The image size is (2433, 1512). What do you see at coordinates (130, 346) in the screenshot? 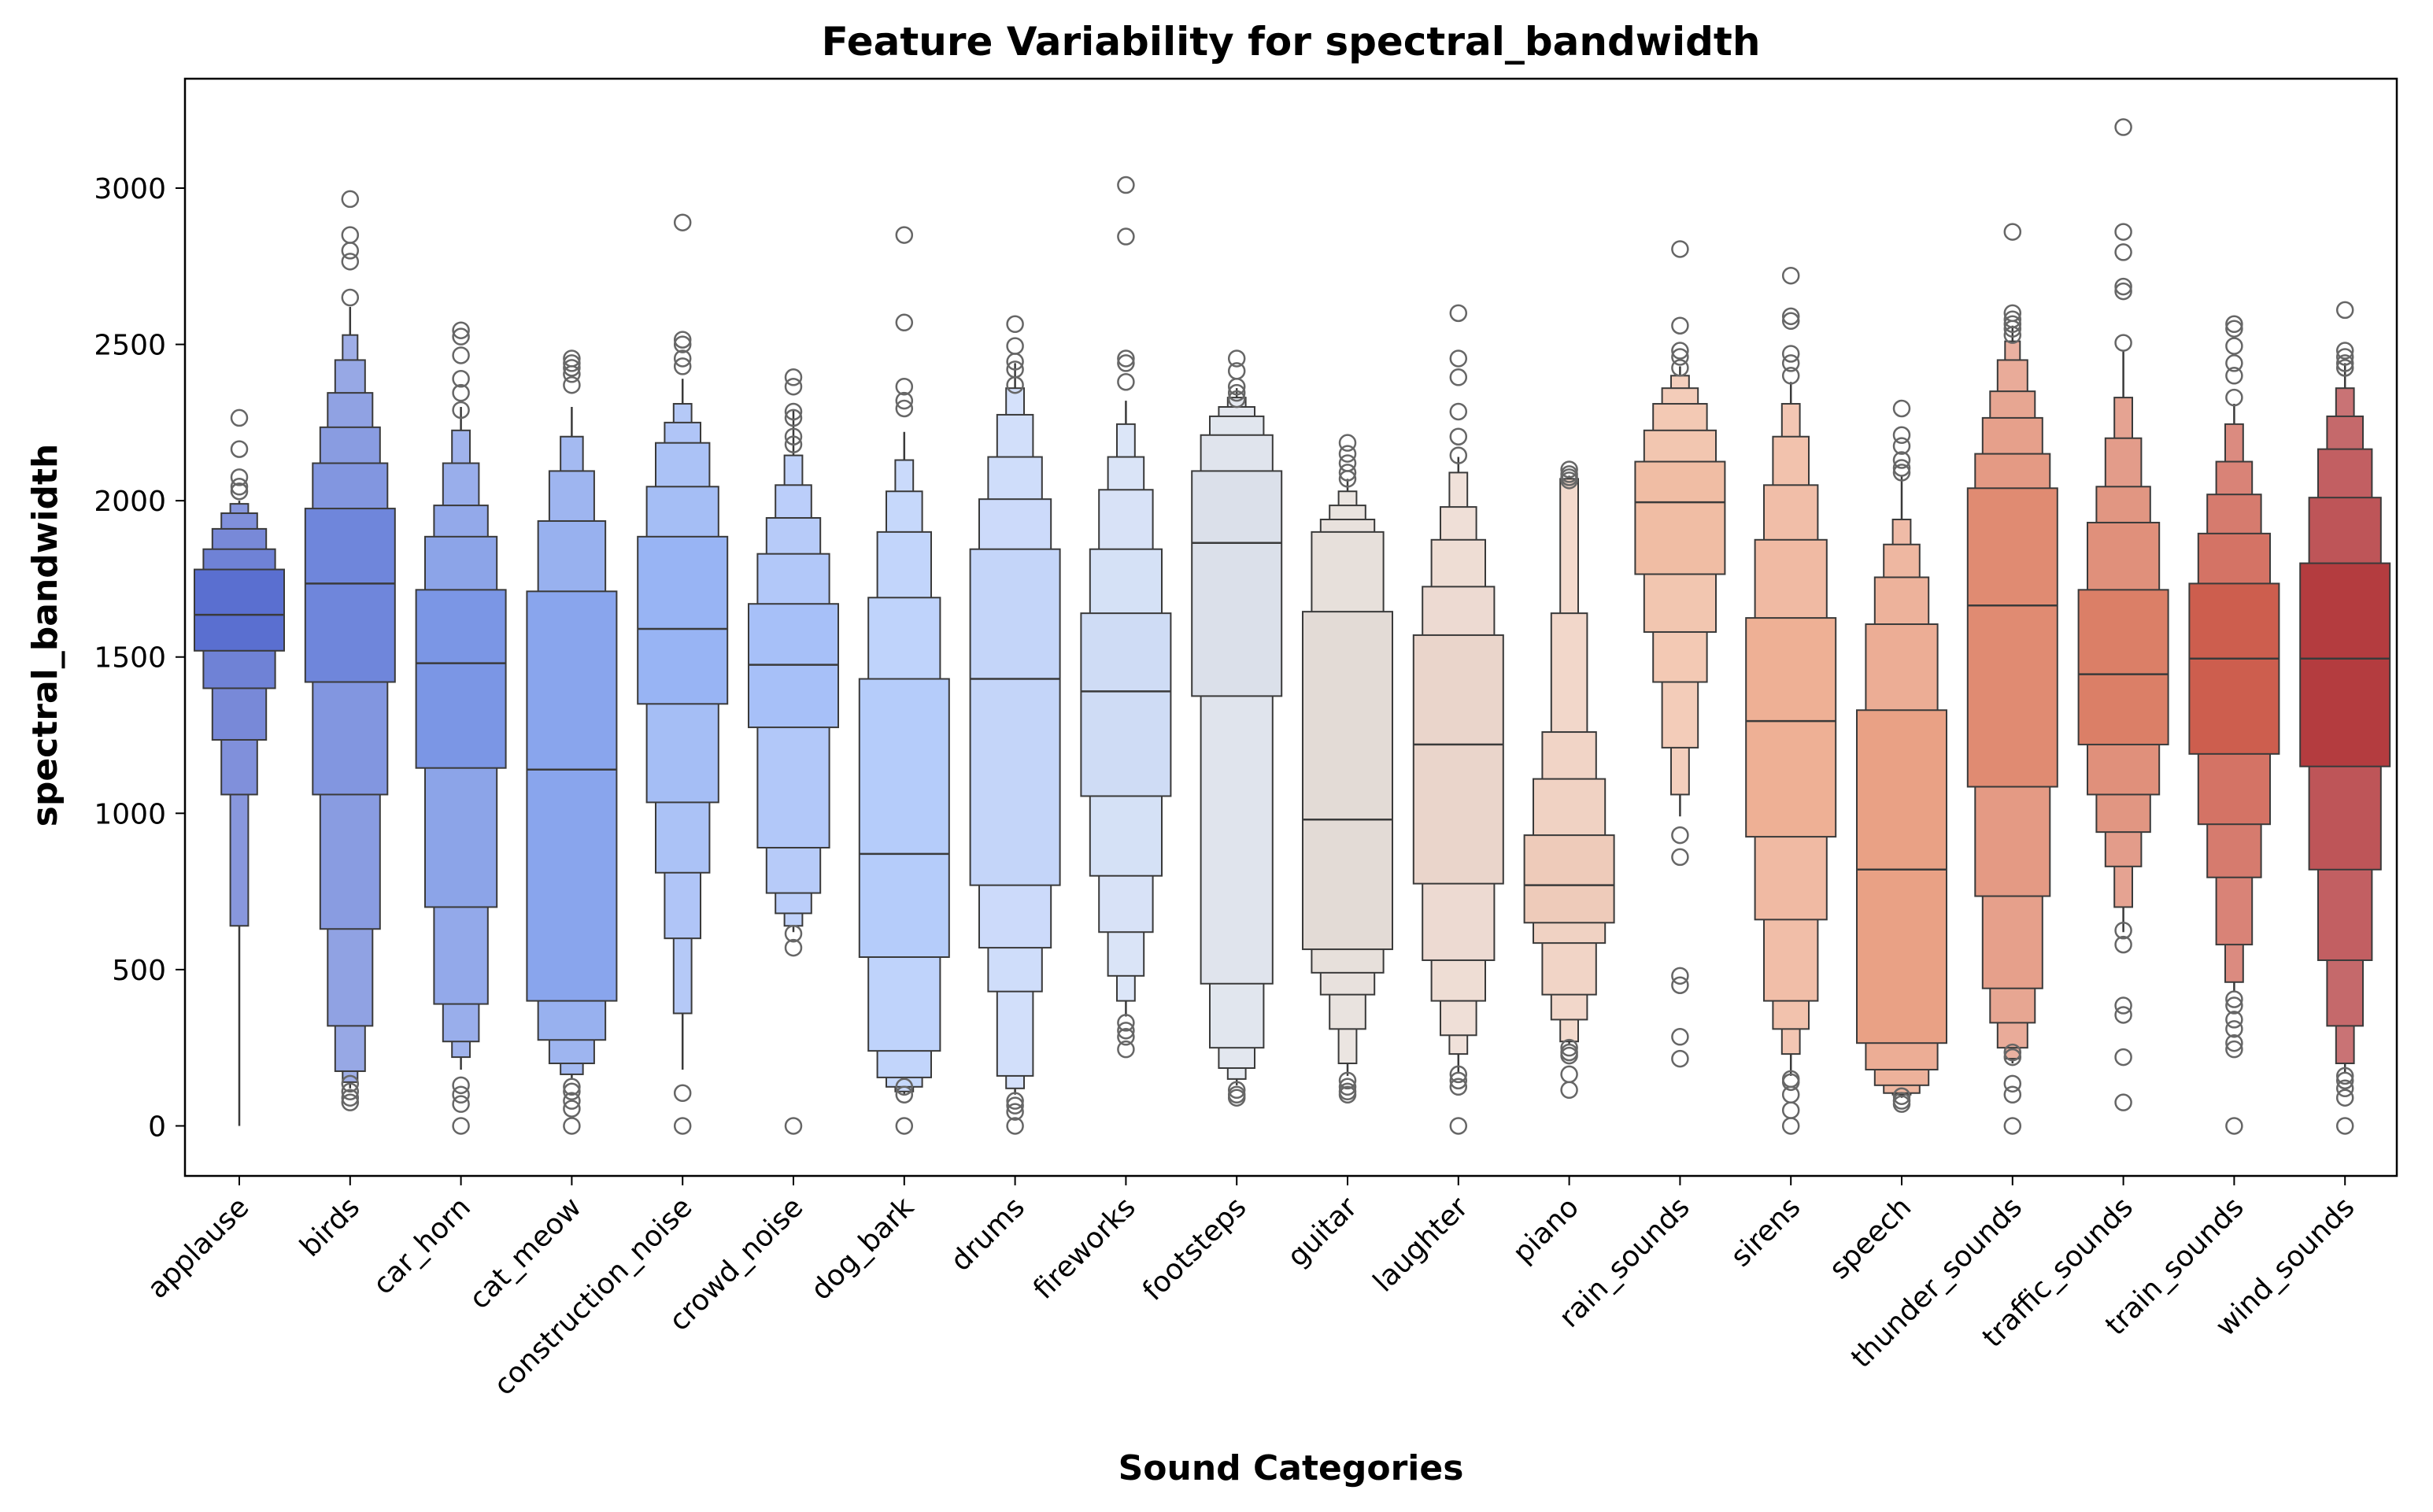
I see `y-tick-label: 2500` at bounding box center [130, 346].